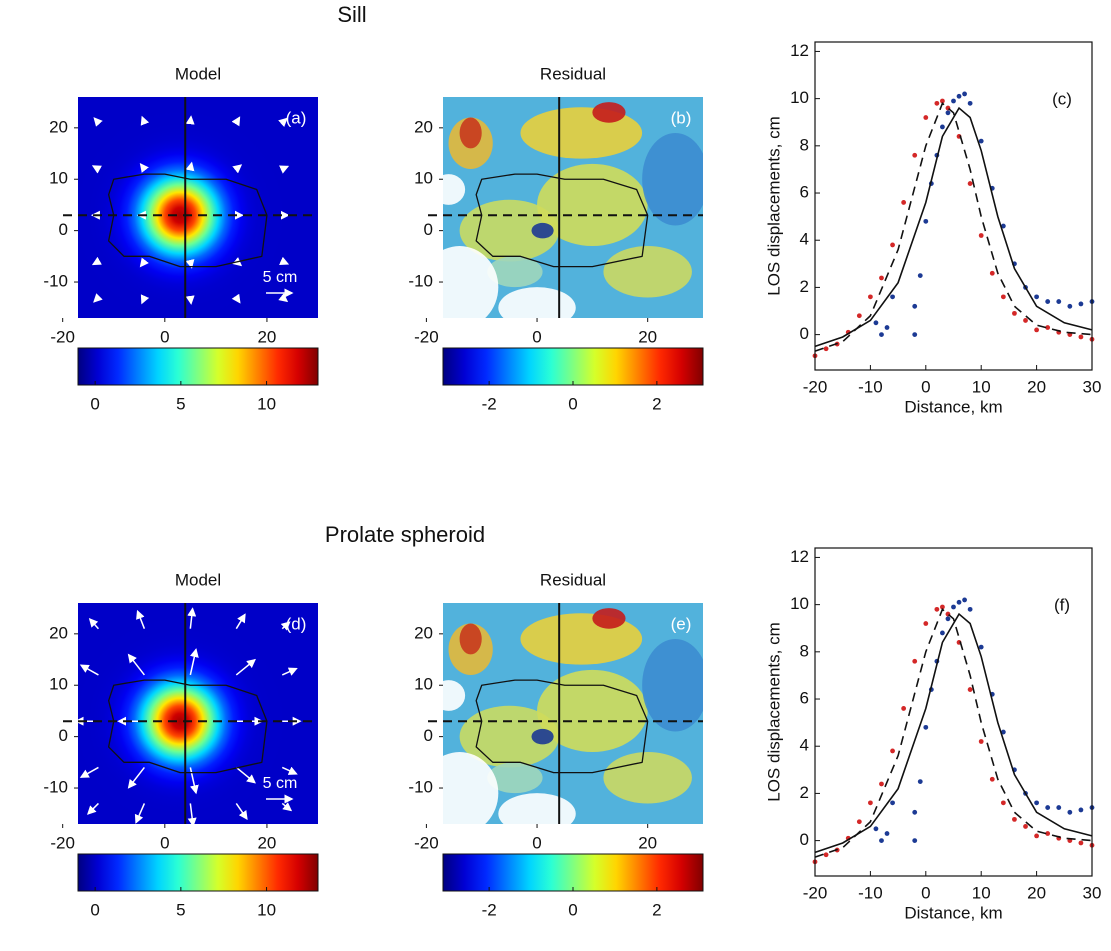 The height and width of the screenshot is (951, 1111). I want to click on row-title: Sill, so click(351, 14).